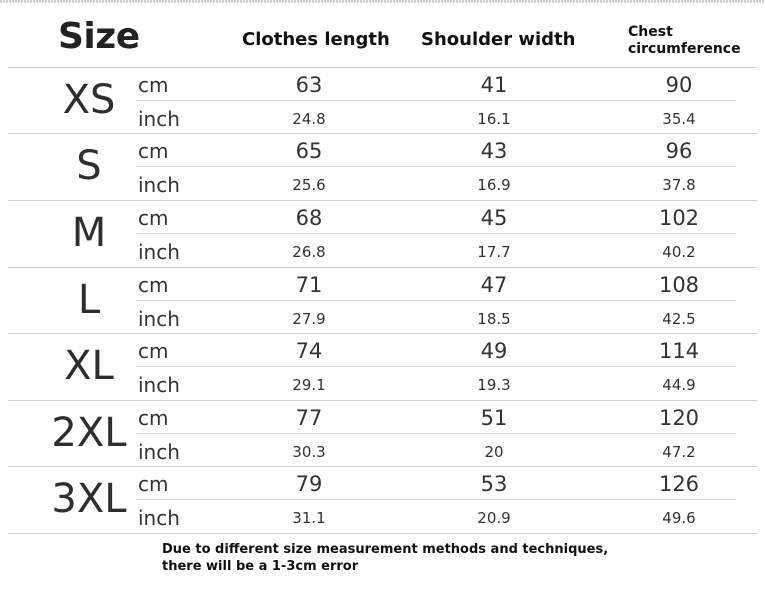 The height and width of the screenshot is (593, 765). Describe the element at coordinates (494, 518) in the screenshot. I see `shoulder-width-inch: 20.9` at that location.